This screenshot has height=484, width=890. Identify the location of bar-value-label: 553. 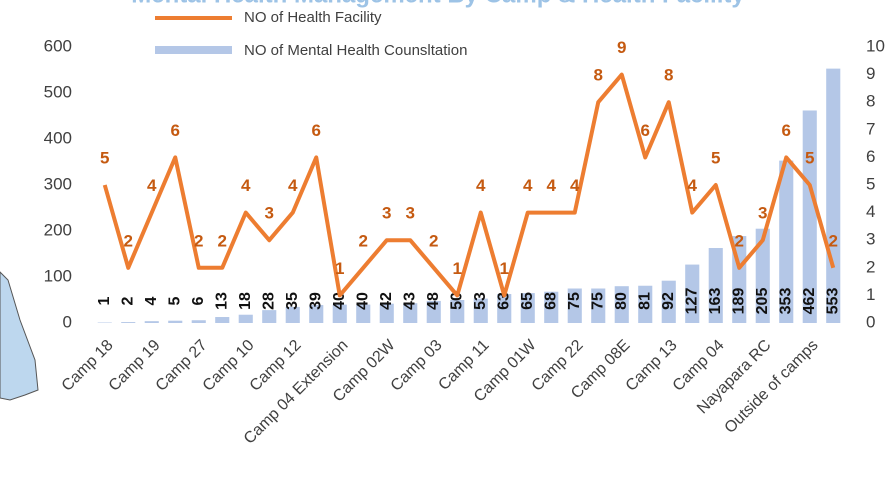
(832, 301).